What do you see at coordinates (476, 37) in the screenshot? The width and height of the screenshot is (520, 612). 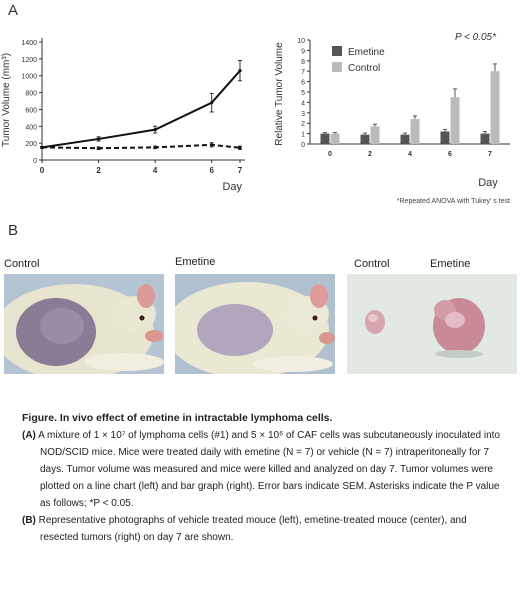 I see `significance-label: P < 0.05*` at bounding box center [476, 37].